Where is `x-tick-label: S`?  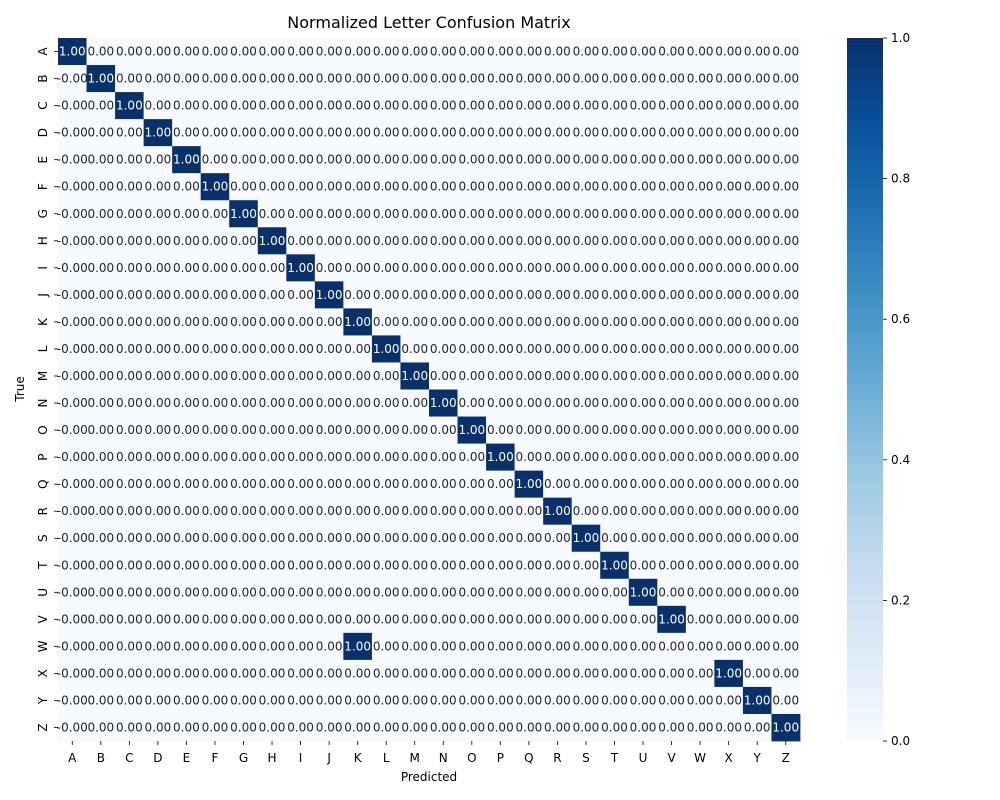
x-tick-label: S is located at coordinates (586, 758).